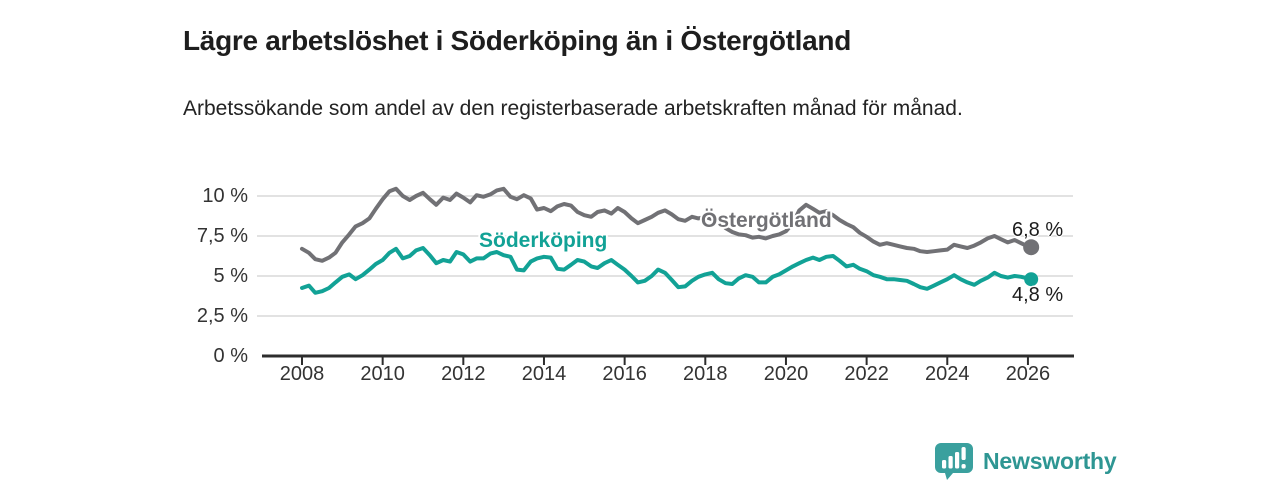 This screenshot has height=480, width=1280. I want to click on end-dot-ostergotland, so click(1031, 247).